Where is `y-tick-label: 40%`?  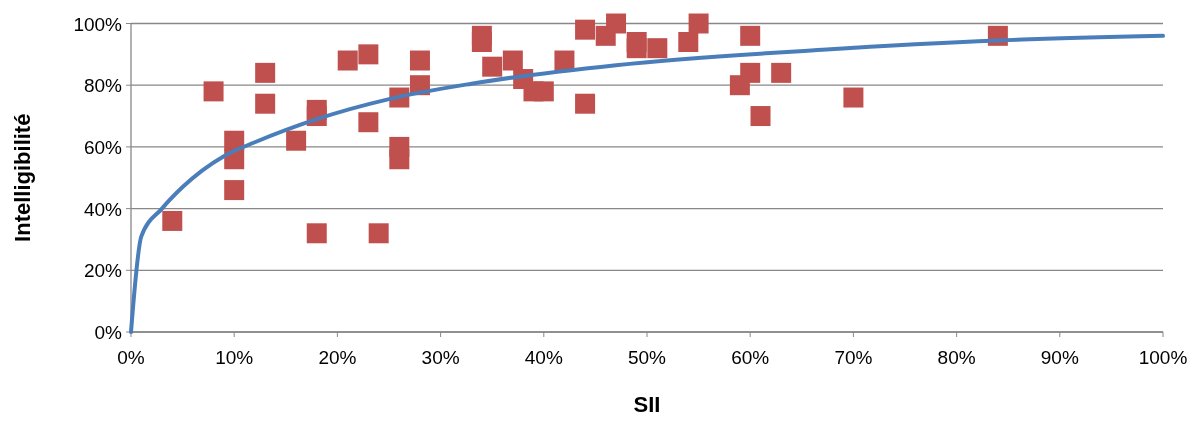 y-tick-label: 40% is located at coordinates (103, 209).